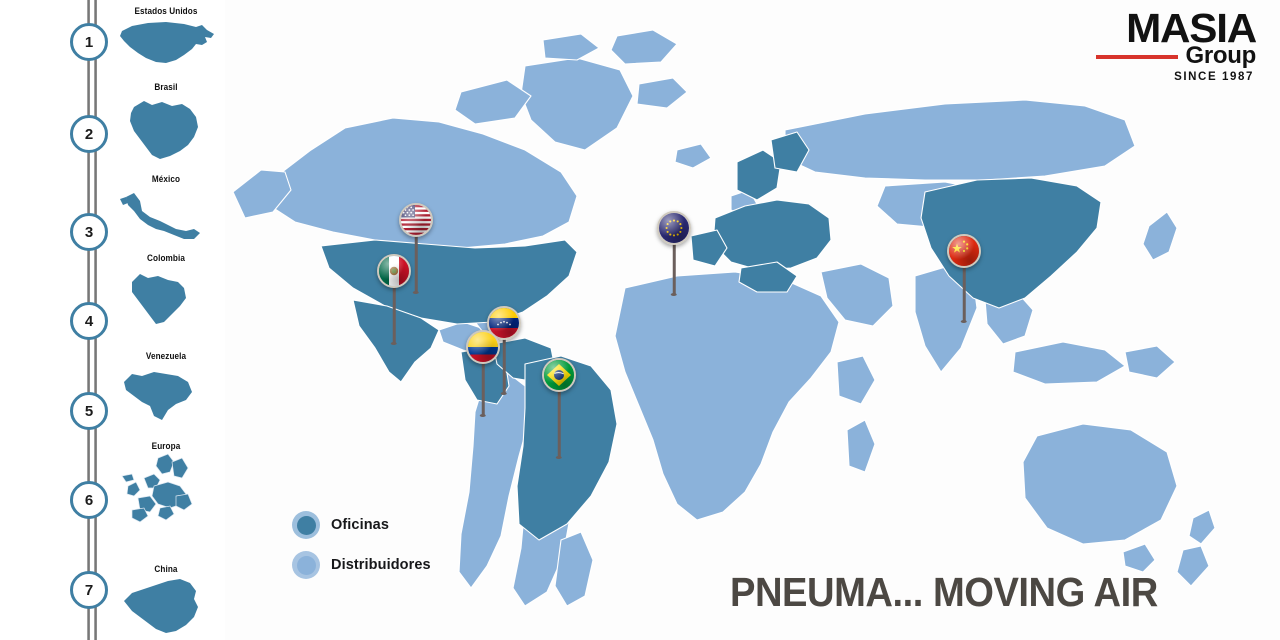 The image size is (1280, 640). I want to click on sidebar-item-brasil: Brasil, so click(166, 123).